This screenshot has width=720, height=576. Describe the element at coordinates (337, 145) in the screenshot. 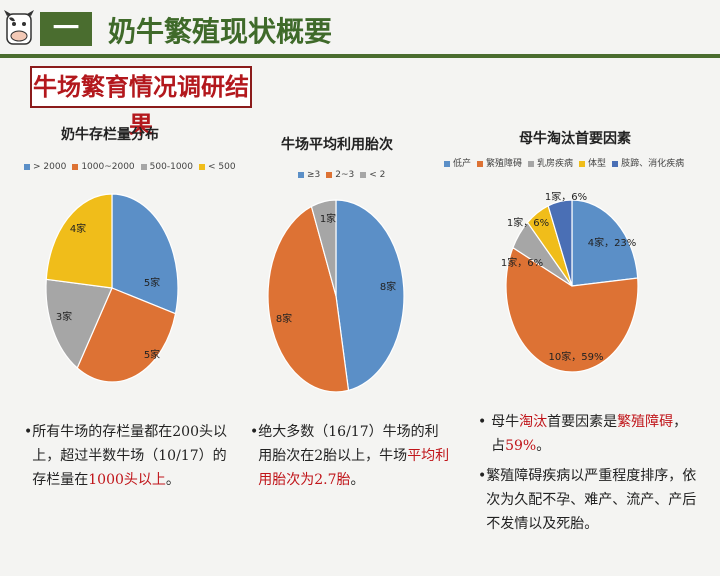

I see `chart2-title: 牛场平均利用胎次` at that location.